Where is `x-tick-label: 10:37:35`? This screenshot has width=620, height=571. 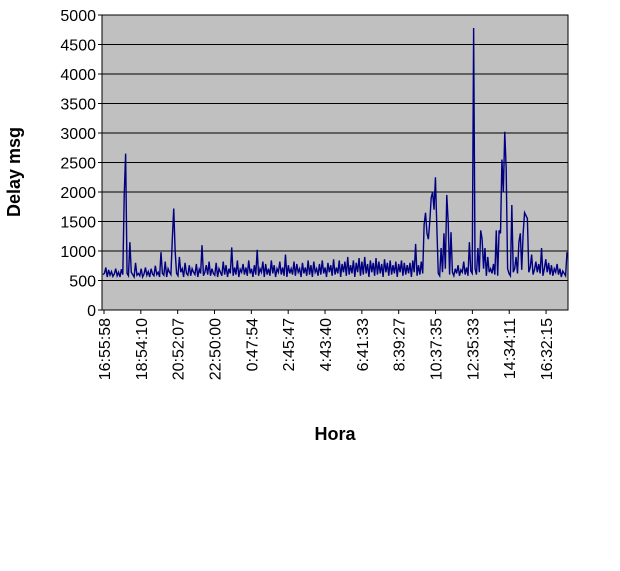 x-tick-label: 10:37:35 is located at coordinates (437, 349).